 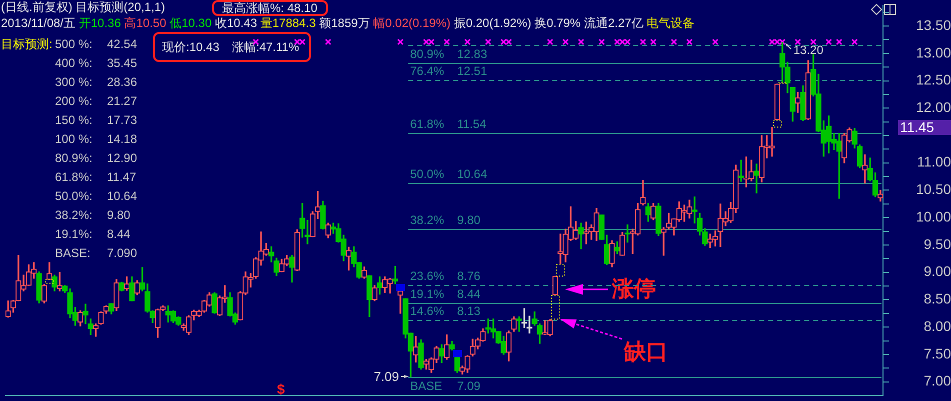 I want to click on text: 300 %: 28.36, so click(x=96, y=81).